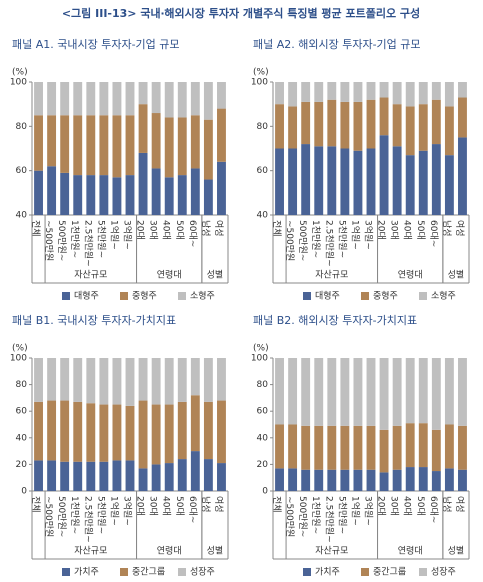 This screenshot has height=582, width=483. I want to click on x-tick-label: 20대, so click(381, 506).